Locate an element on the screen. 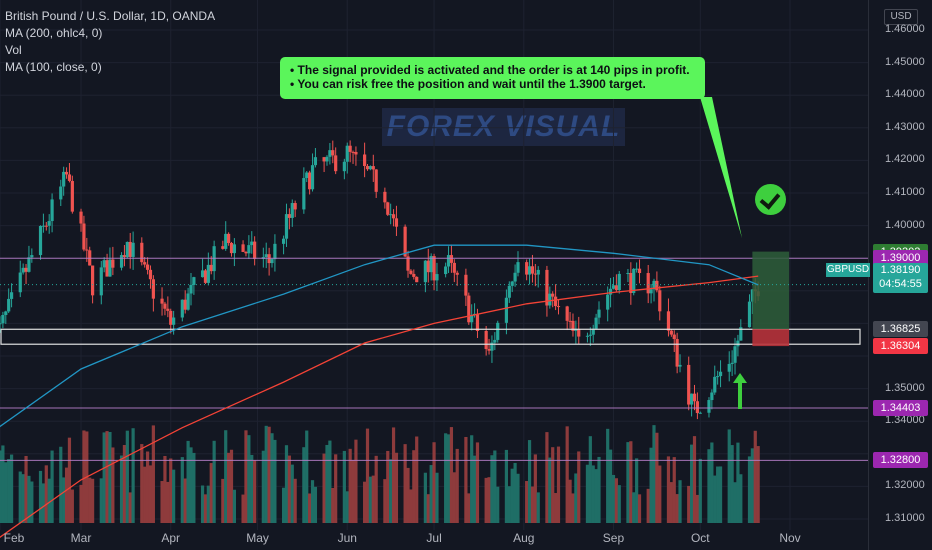 The image size is (932, 550). symbol-tag: GBPUSD is located at coordinates (848, 270).